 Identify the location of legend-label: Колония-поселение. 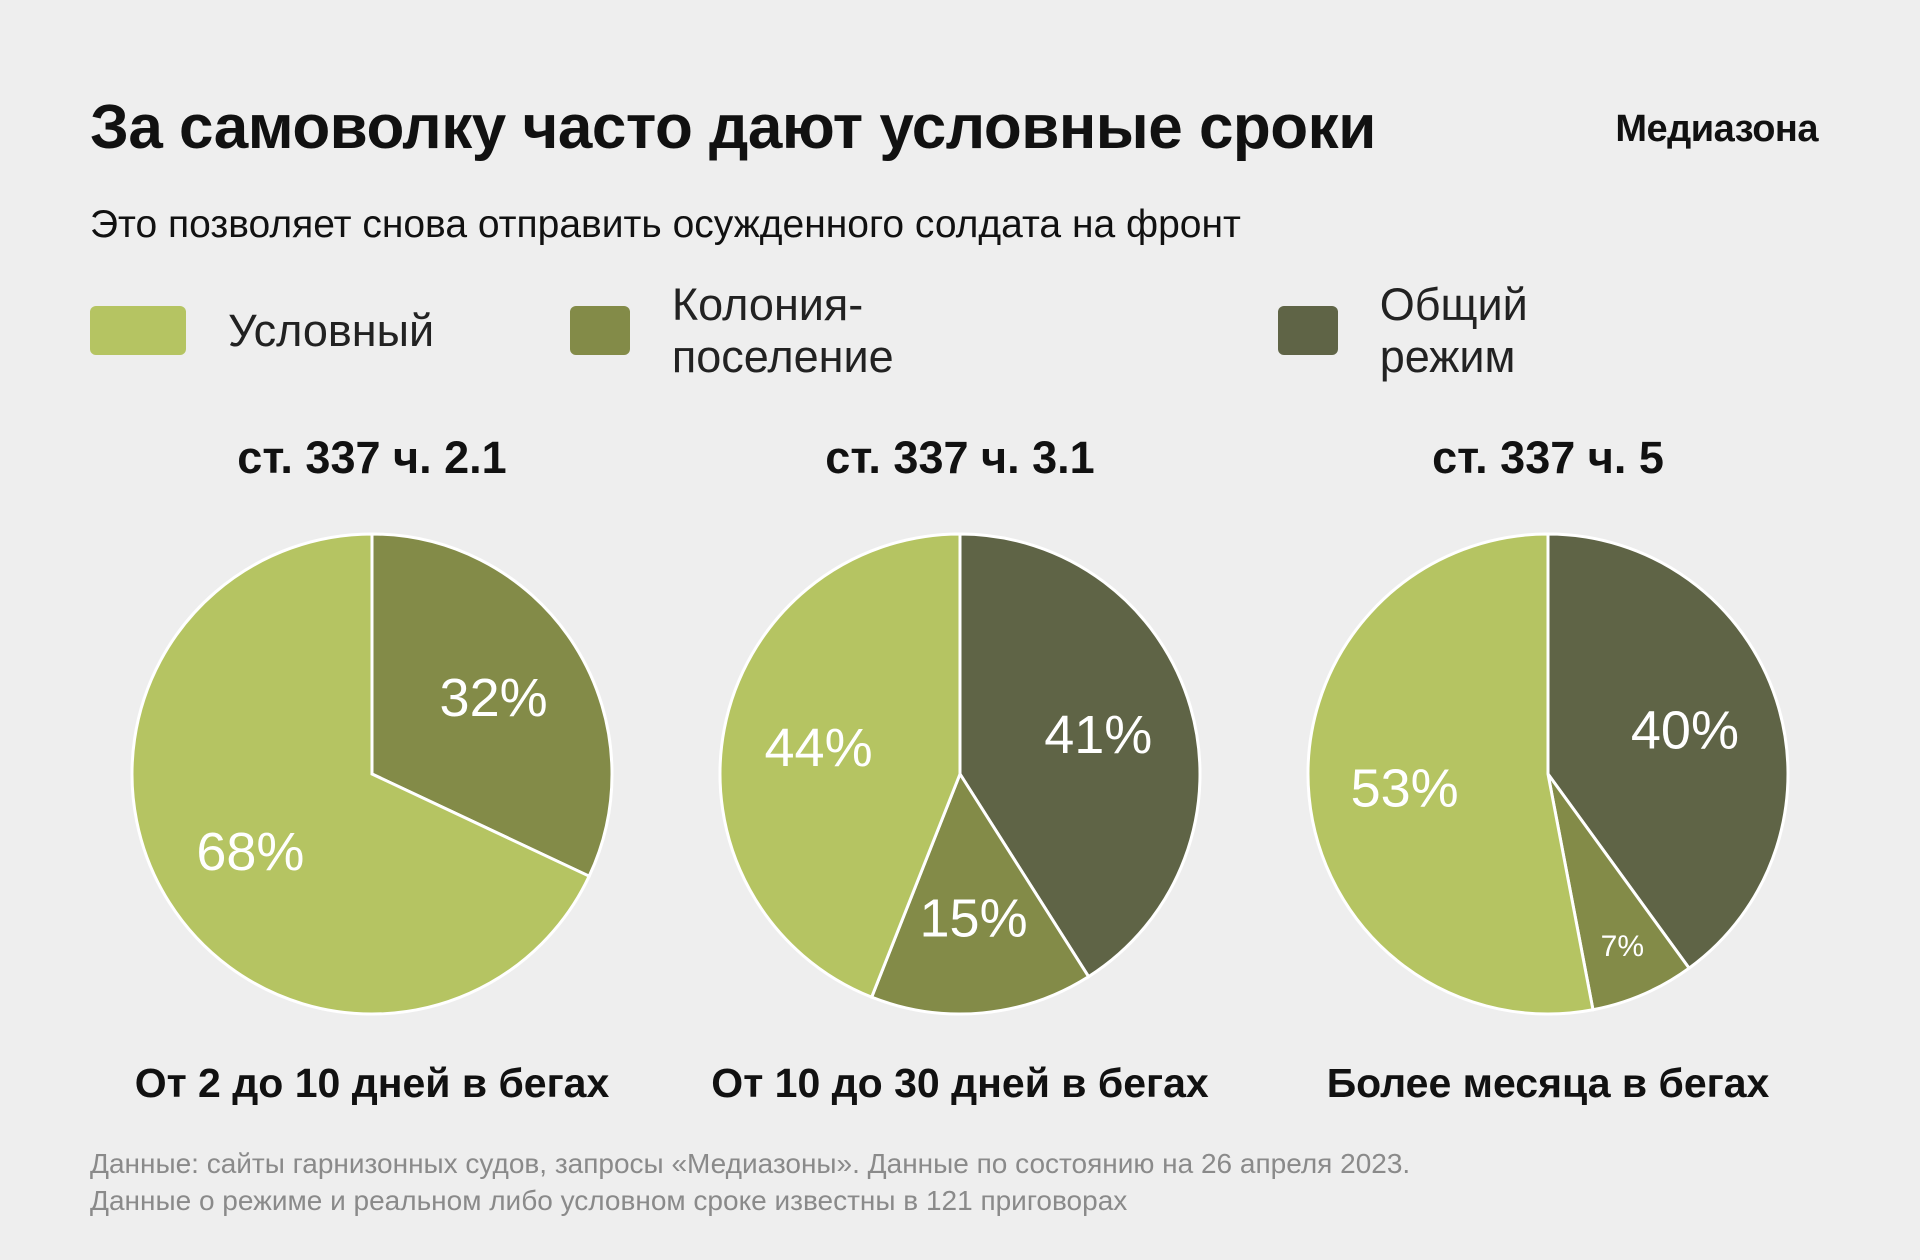
(782, 330).